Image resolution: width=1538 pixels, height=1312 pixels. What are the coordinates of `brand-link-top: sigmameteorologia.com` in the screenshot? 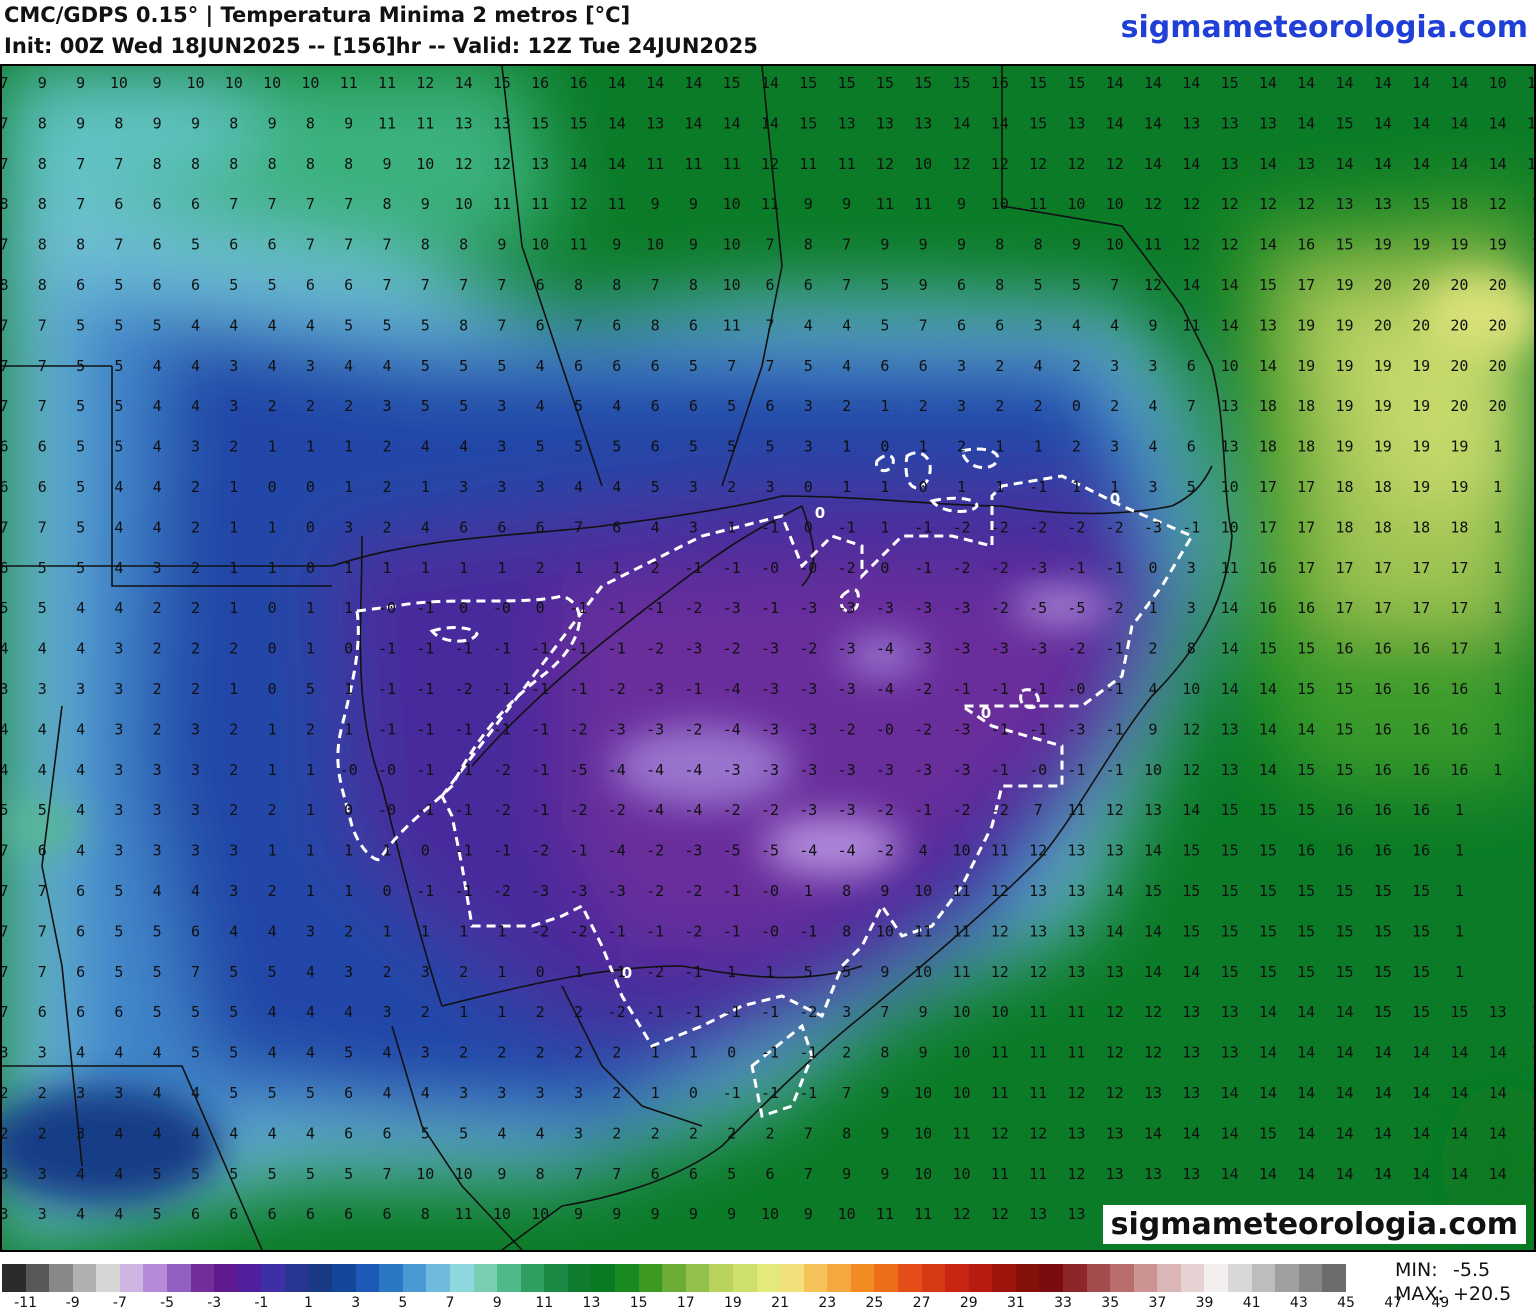 It's located at (1324, 27).